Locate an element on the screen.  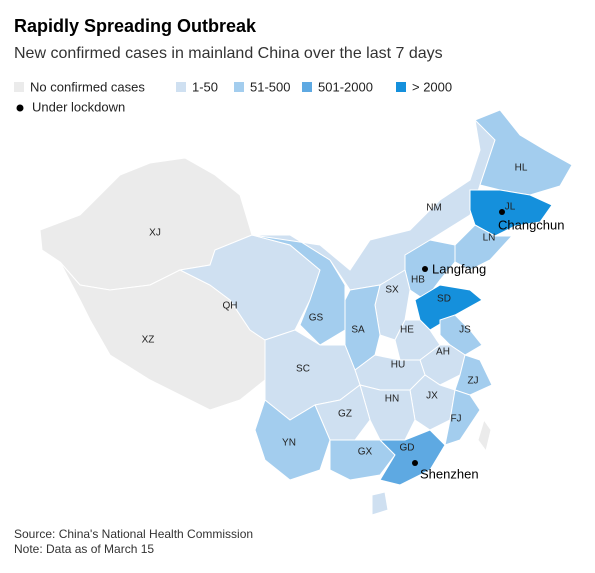
legend-label: No confirmed cases is located at coordinates (87, 86).